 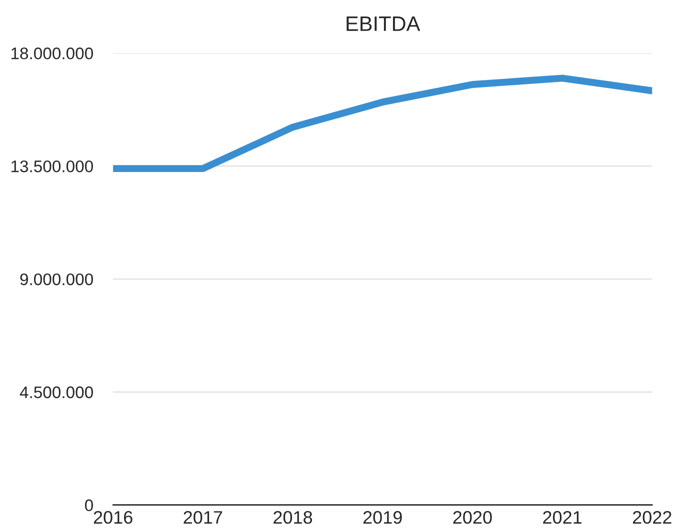 What do you see at coordinates (382, 517) in the screenshot?
I see `x-tick-label: 2019` at bounding box center [382, 517].